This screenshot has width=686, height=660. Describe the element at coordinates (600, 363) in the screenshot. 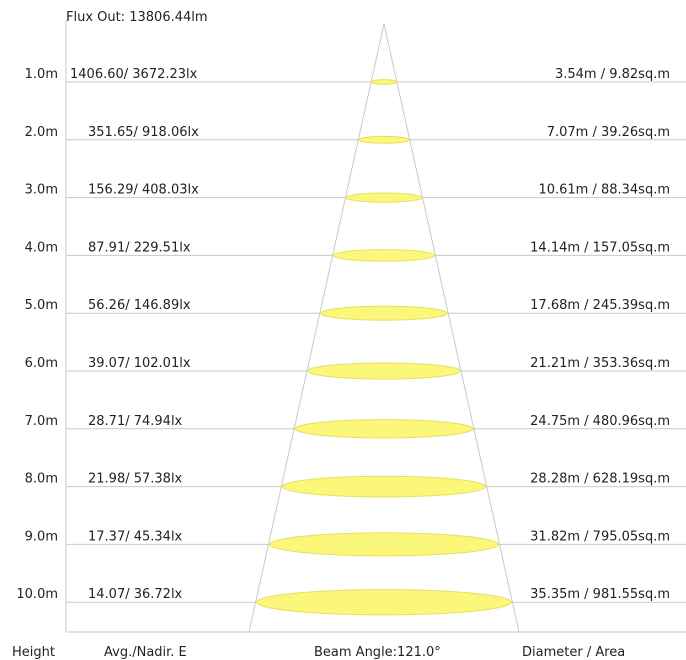

I see `row-diameter-area-label: 21.21m / 353.36sq.m` at that location.